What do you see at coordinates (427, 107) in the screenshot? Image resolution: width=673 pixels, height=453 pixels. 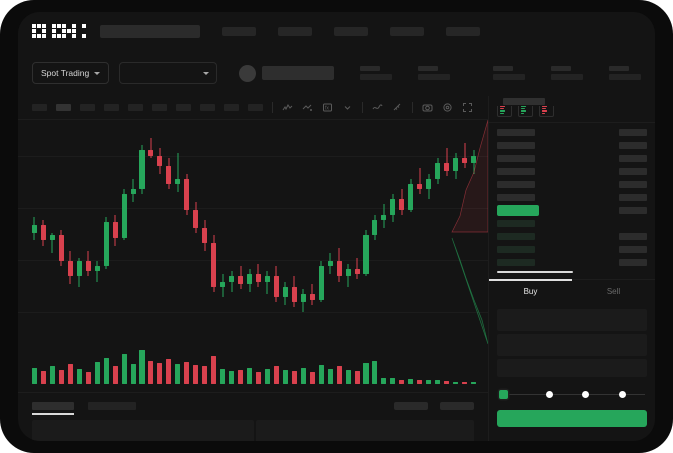 I see `camera-icon` at bounding box center [427, 107].